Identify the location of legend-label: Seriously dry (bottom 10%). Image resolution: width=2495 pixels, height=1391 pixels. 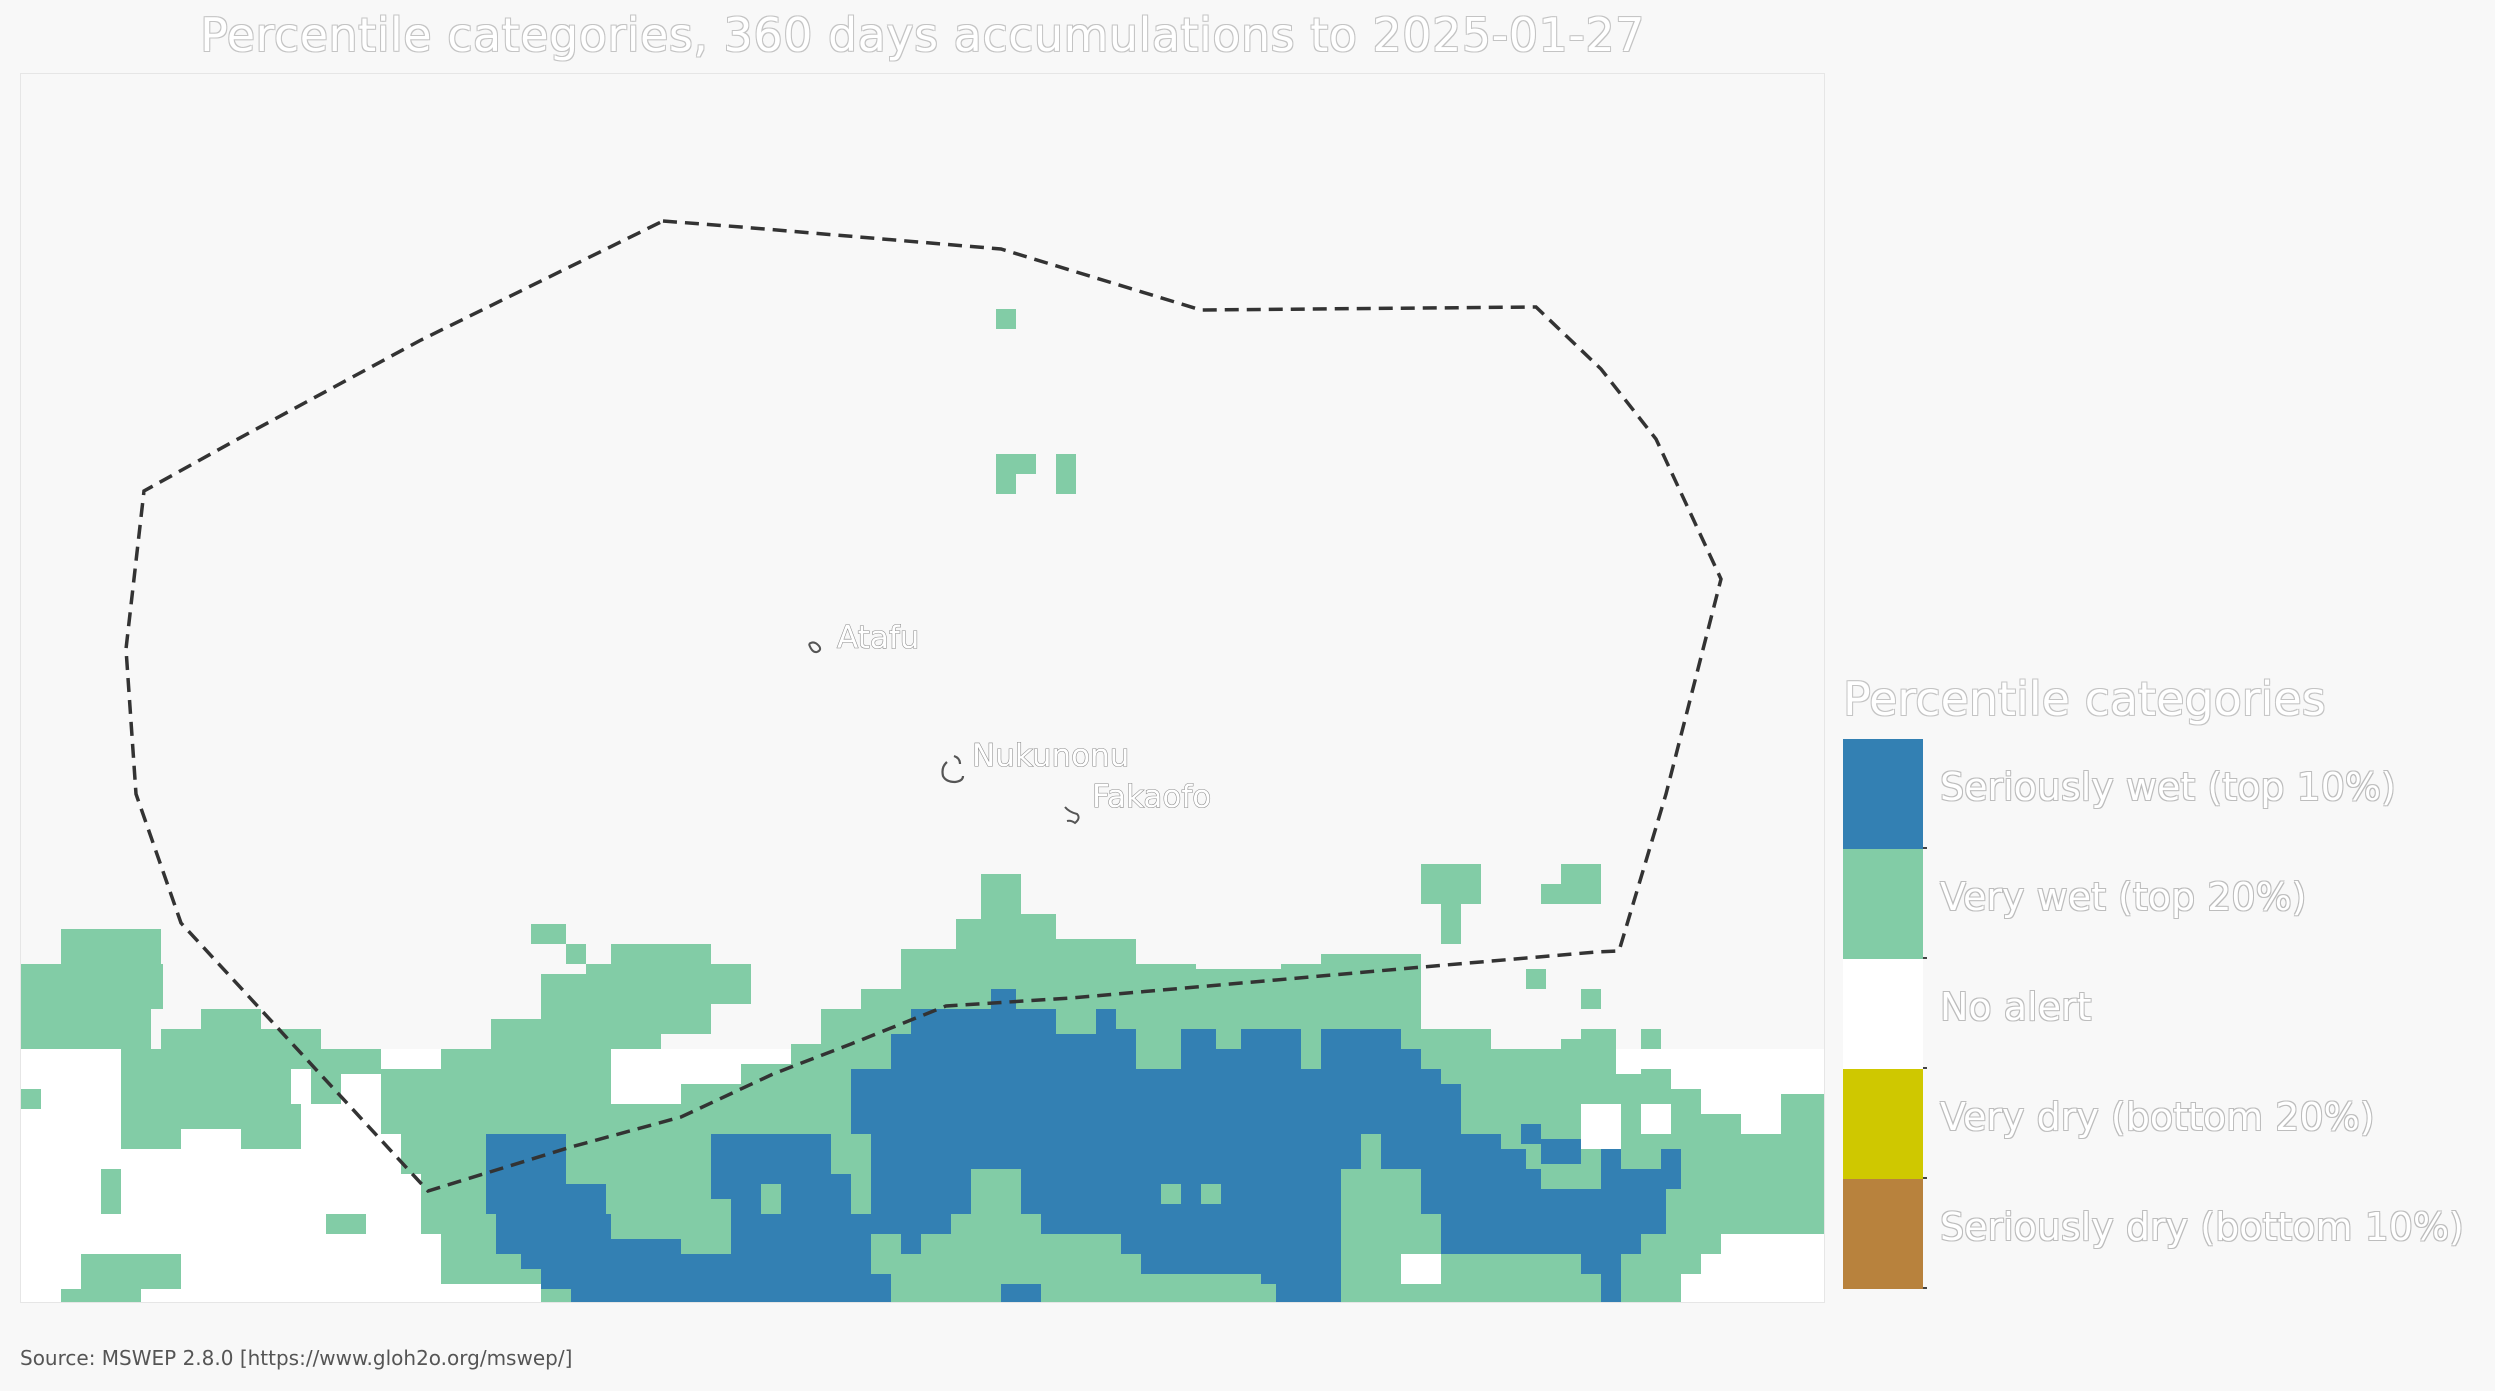
(2202, 1227).